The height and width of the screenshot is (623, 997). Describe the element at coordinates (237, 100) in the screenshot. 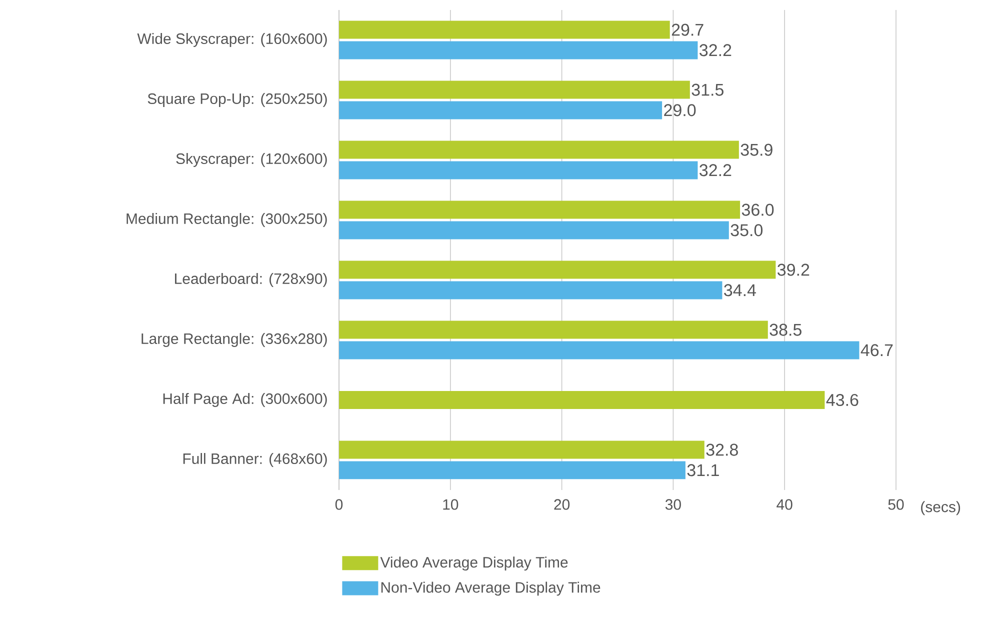

I see `y-tick-label: Square Pop-Up: (250x250)` at that location.